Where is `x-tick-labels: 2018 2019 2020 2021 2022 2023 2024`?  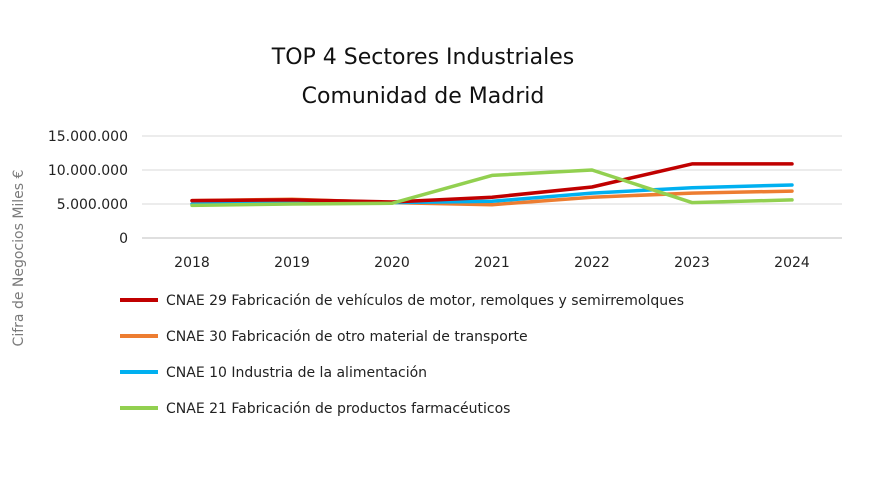
x-tick-labels: 2018 2019 2020 2021 2022 2023 2024 is located at coordinates (492, 263).